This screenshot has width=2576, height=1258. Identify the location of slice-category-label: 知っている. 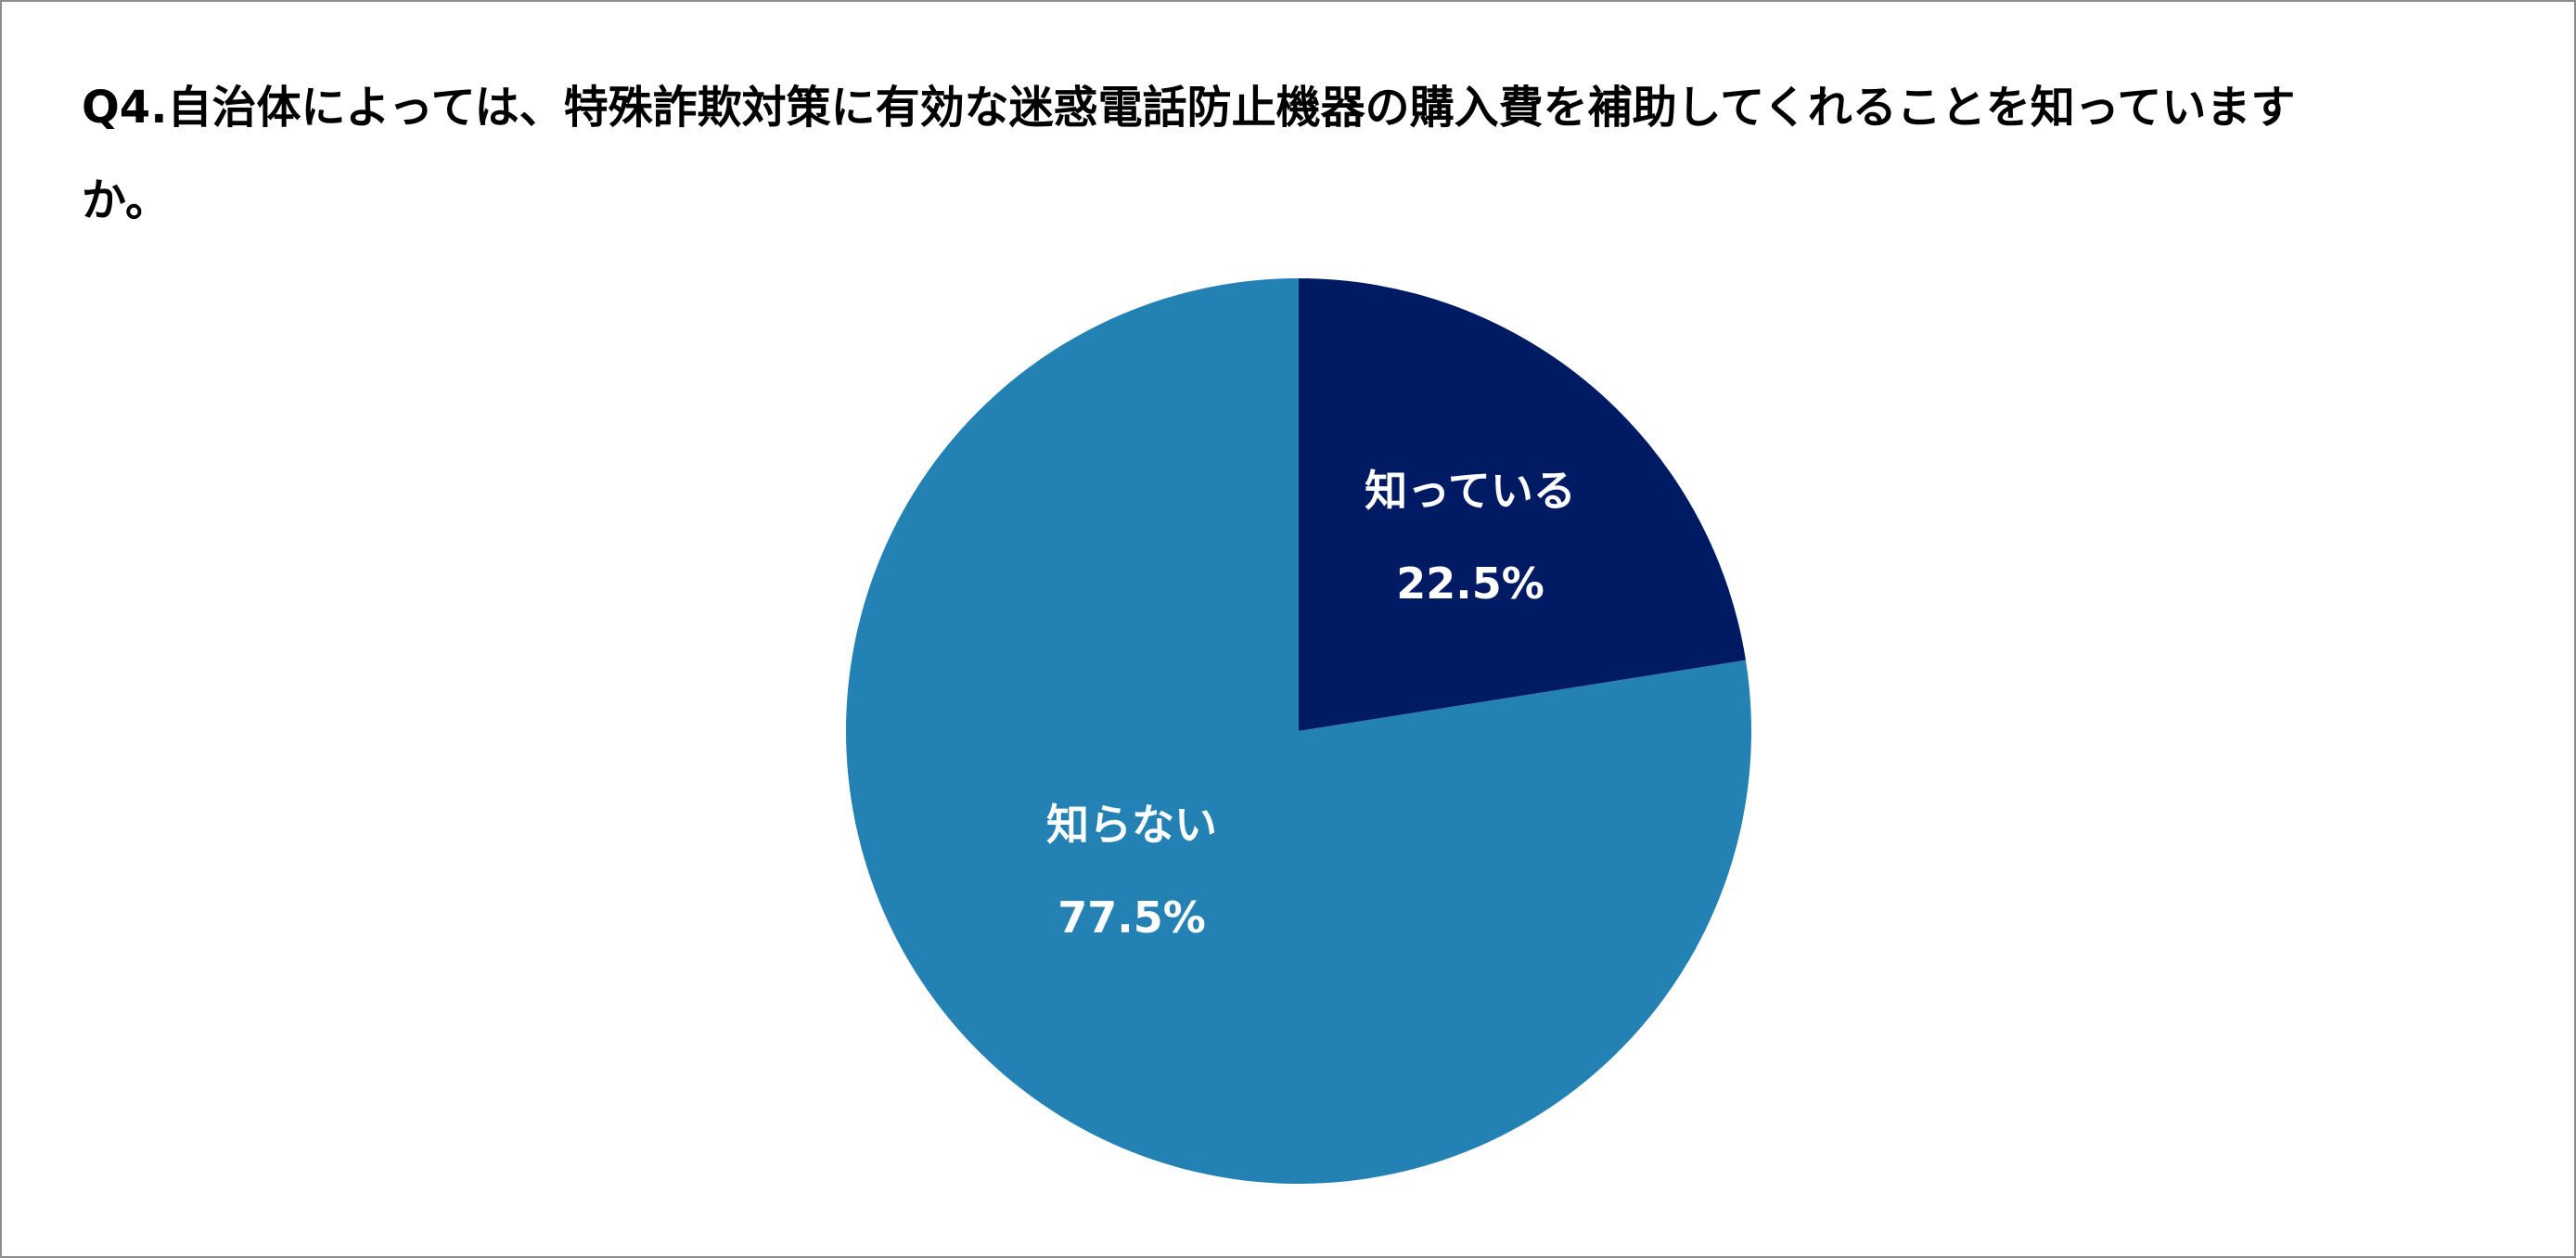
(1470, 491).